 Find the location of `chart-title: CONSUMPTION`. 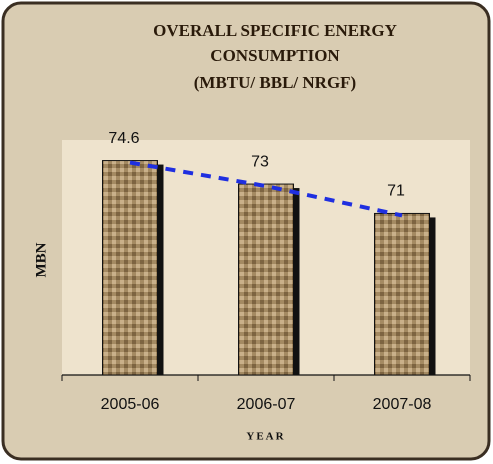

chart-title: CONSUMPTION is located at coordinates (275, 55).